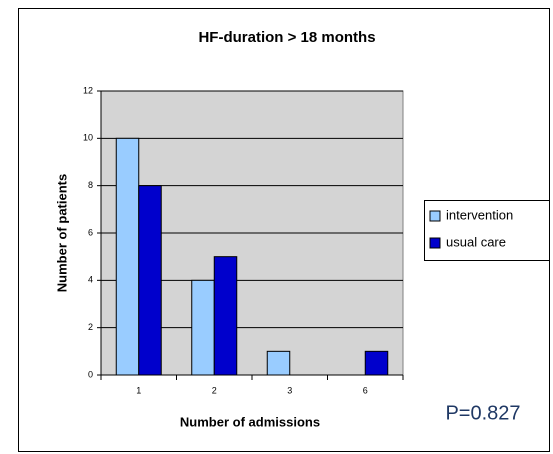 The height and width of the screenshot is (454, 553). Describe the element at coordinates (88, 90) in the screenshot. I see `y-tick-label: 12` at that location.